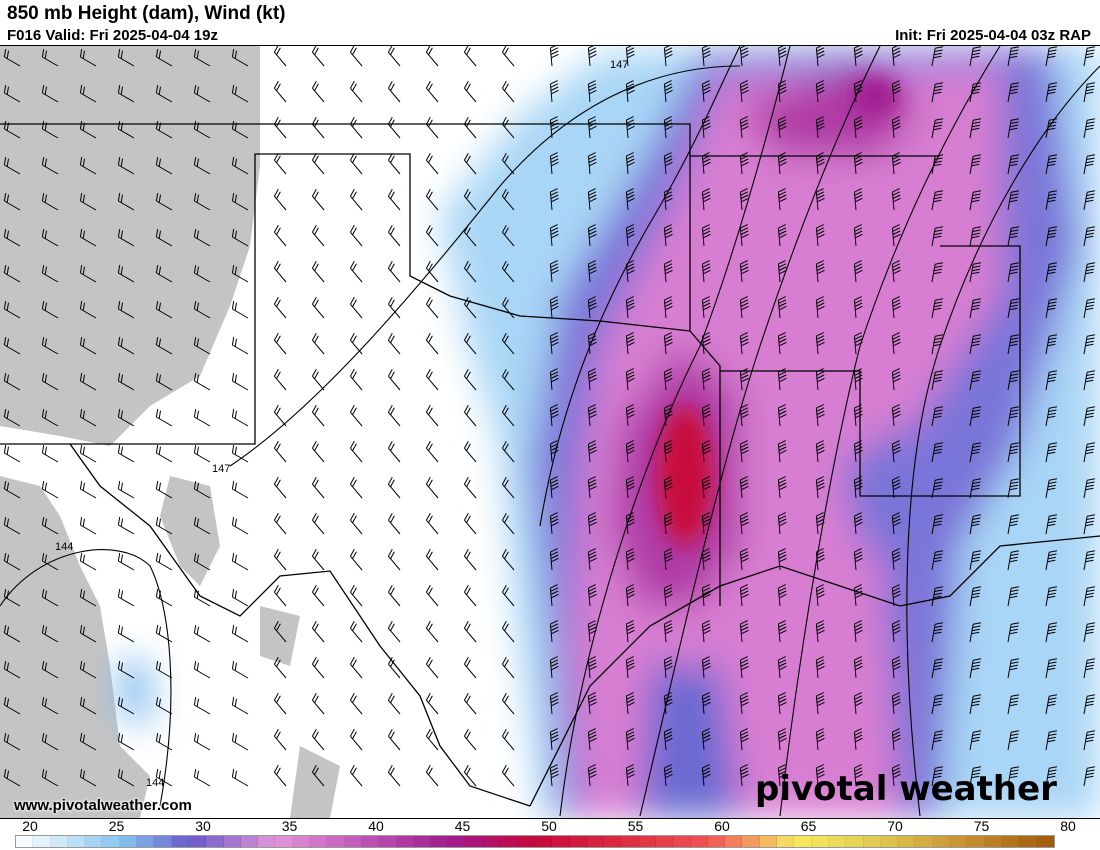 This screenshot has height=850, width=1100. I want to click on valid-time: F016 Valid: Fri 2025-04-04 19z, so click(112, 35).